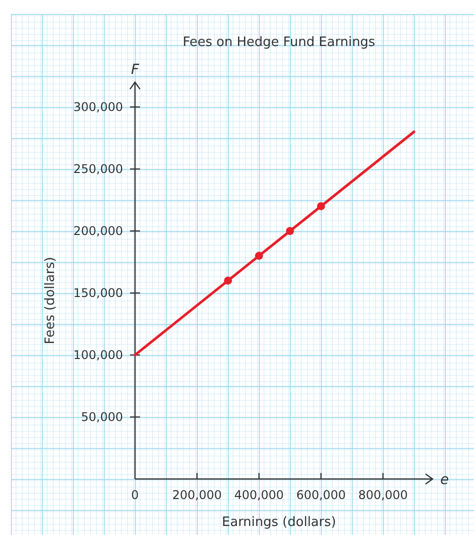  I want to click on text: F, so click(135, 70).